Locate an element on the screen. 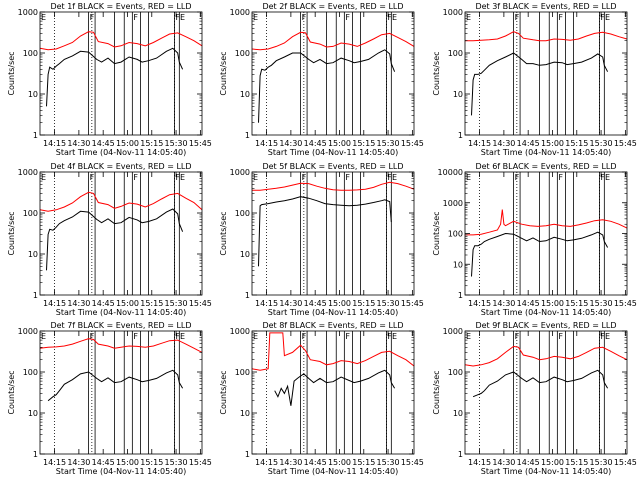 Image resolution: width=640 pixels, height=480 pixels. y-tick-label: 10000 is located at coordinates (450, 172).